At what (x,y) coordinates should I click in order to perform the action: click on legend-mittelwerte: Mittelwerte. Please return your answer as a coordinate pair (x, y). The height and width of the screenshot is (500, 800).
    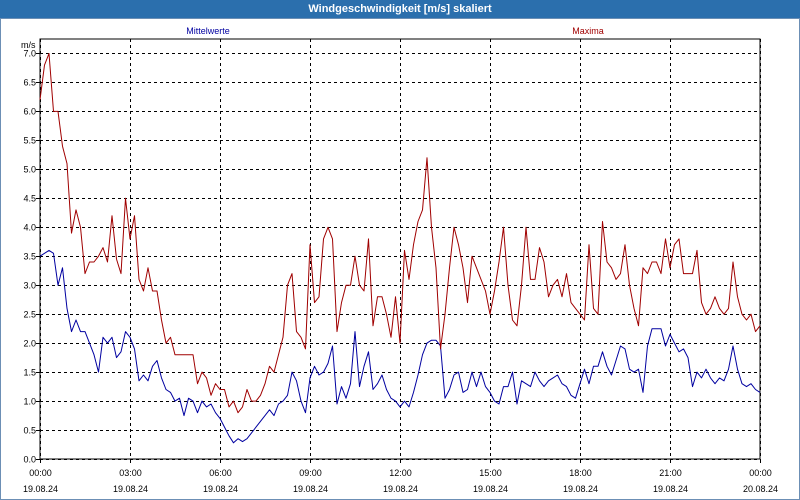
    Looking at the image, I should click on (208, 31).